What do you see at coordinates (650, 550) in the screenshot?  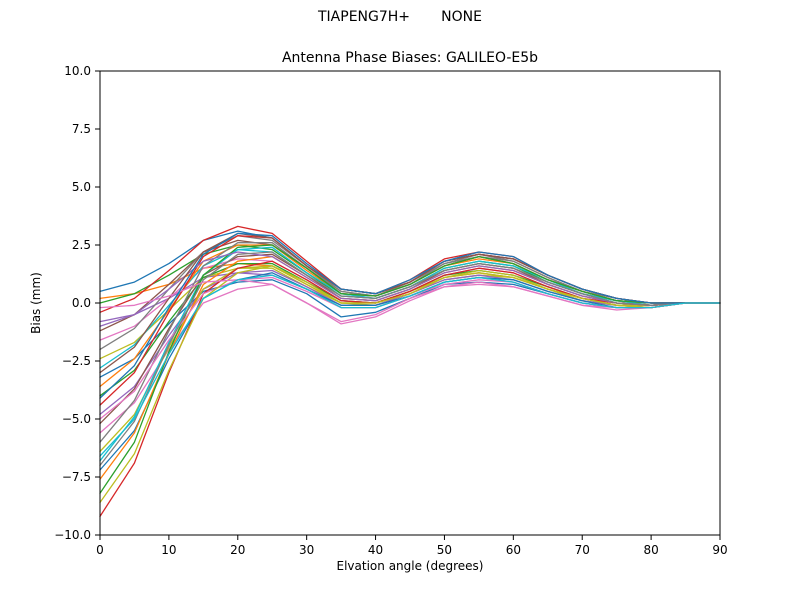 I see `x-tick-label: 80` at bounding box center [650, 550].